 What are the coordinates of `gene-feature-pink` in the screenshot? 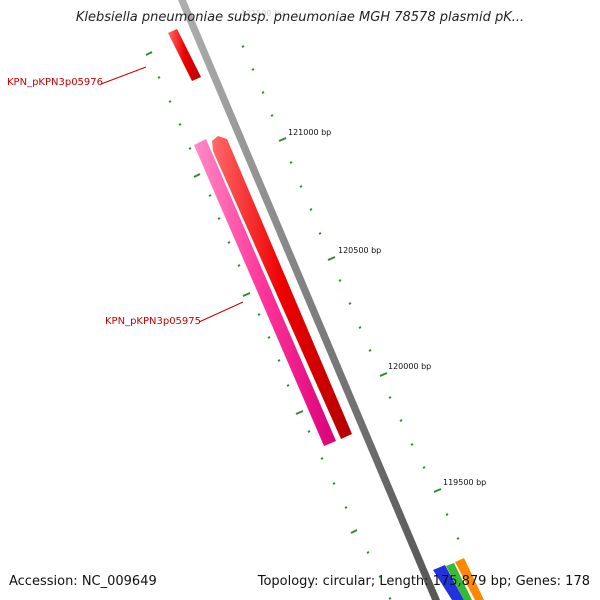 It's located at (265, 292).